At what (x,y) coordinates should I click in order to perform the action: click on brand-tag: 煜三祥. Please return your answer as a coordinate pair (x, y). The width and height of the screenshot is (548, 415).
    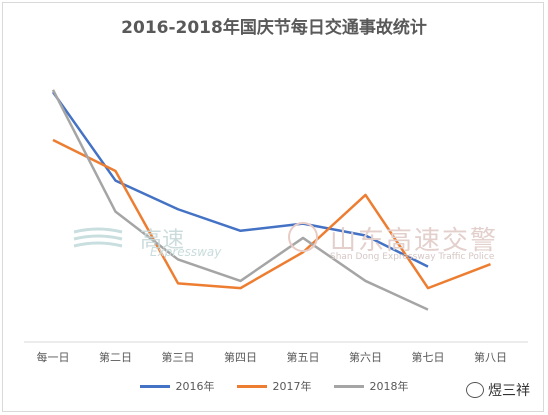
    Looking at the image, I should click on (498, 390).